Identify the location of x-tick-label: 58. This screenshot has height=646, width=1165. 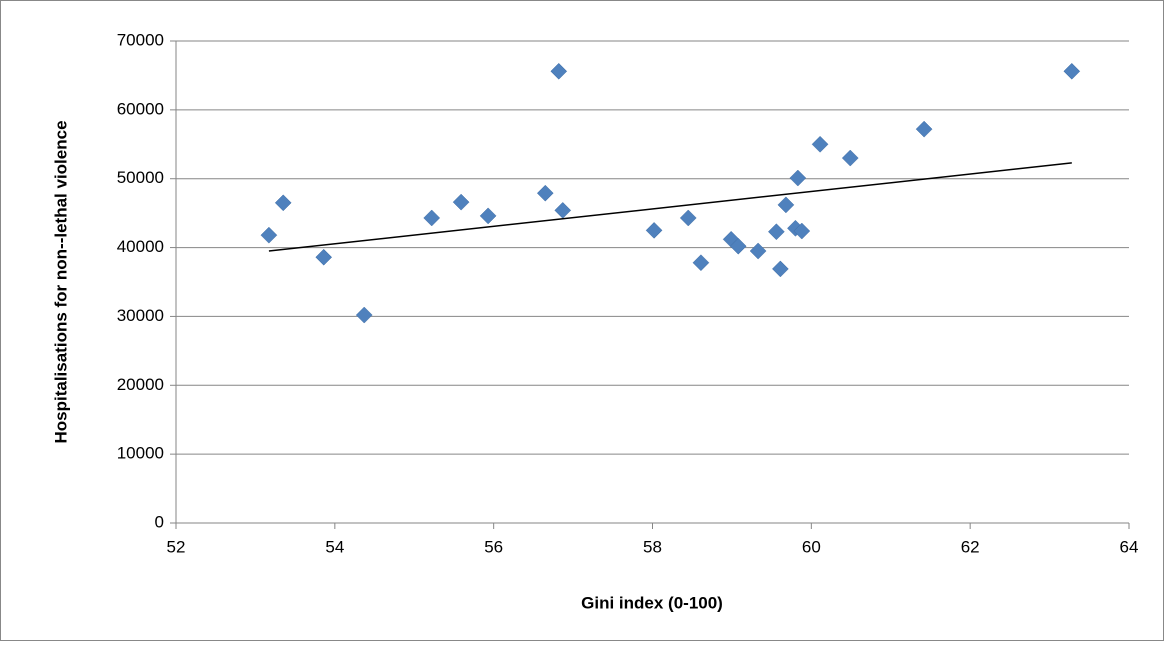
(652, 546).